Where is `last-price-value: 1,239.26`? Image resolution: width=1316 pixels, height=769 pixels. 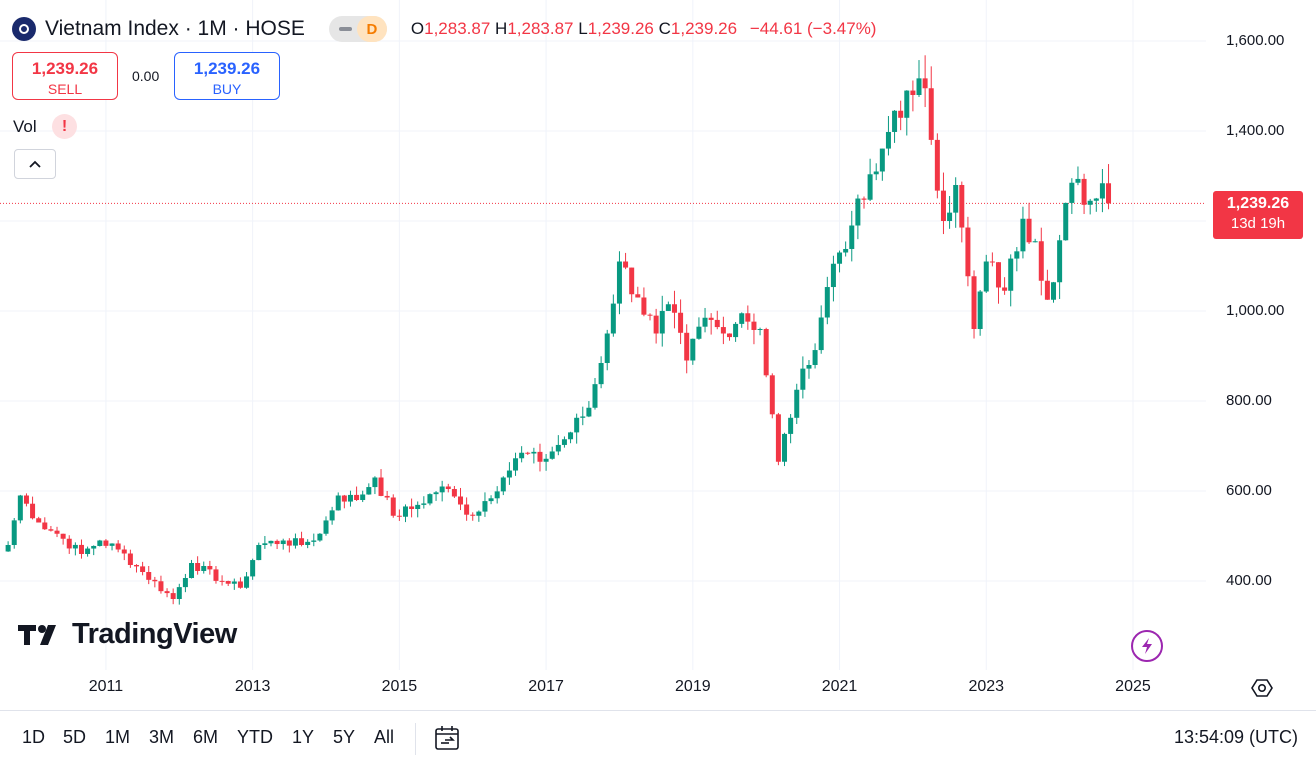 last-price-value: 1,239.26 is located at coordinates (1258, 203).